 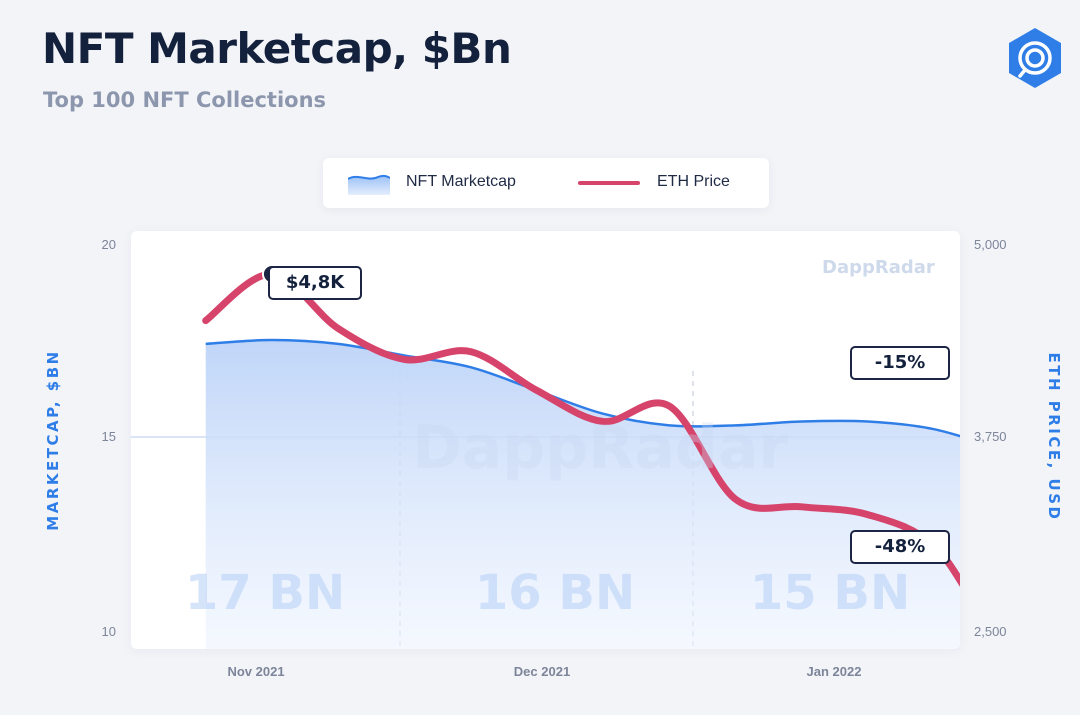 What do you see at coordinates (693, 181) in the screenshot?
I see `legend-label-eth: ETH Price` at bounding box center [693, 181].